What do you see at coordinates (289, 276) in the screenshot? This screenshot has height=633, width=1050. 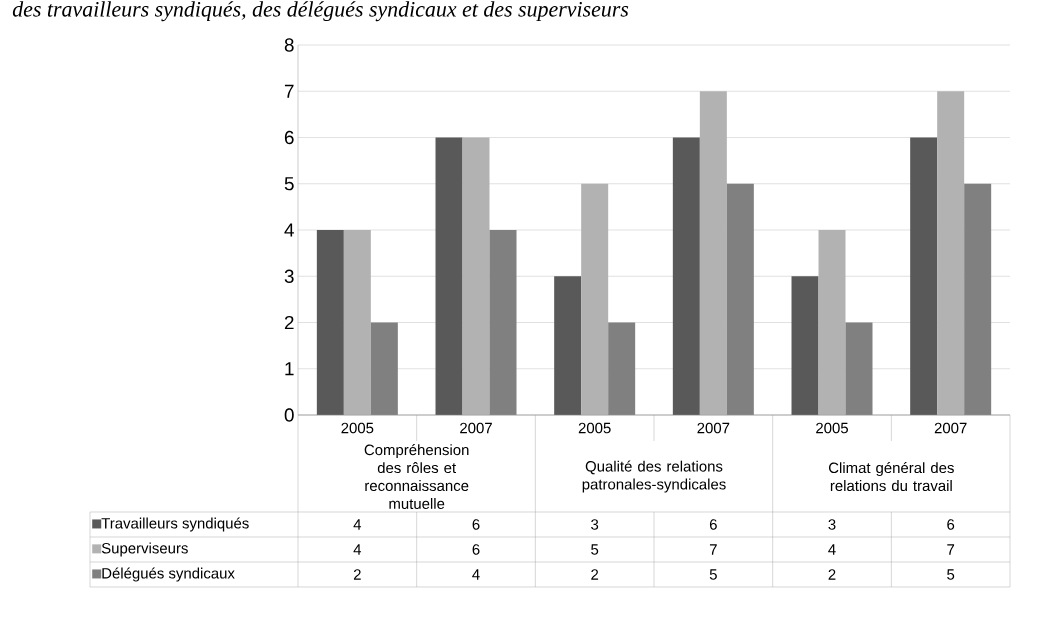 I see `y-tick-label: 3` at bounding box center [289, 276].